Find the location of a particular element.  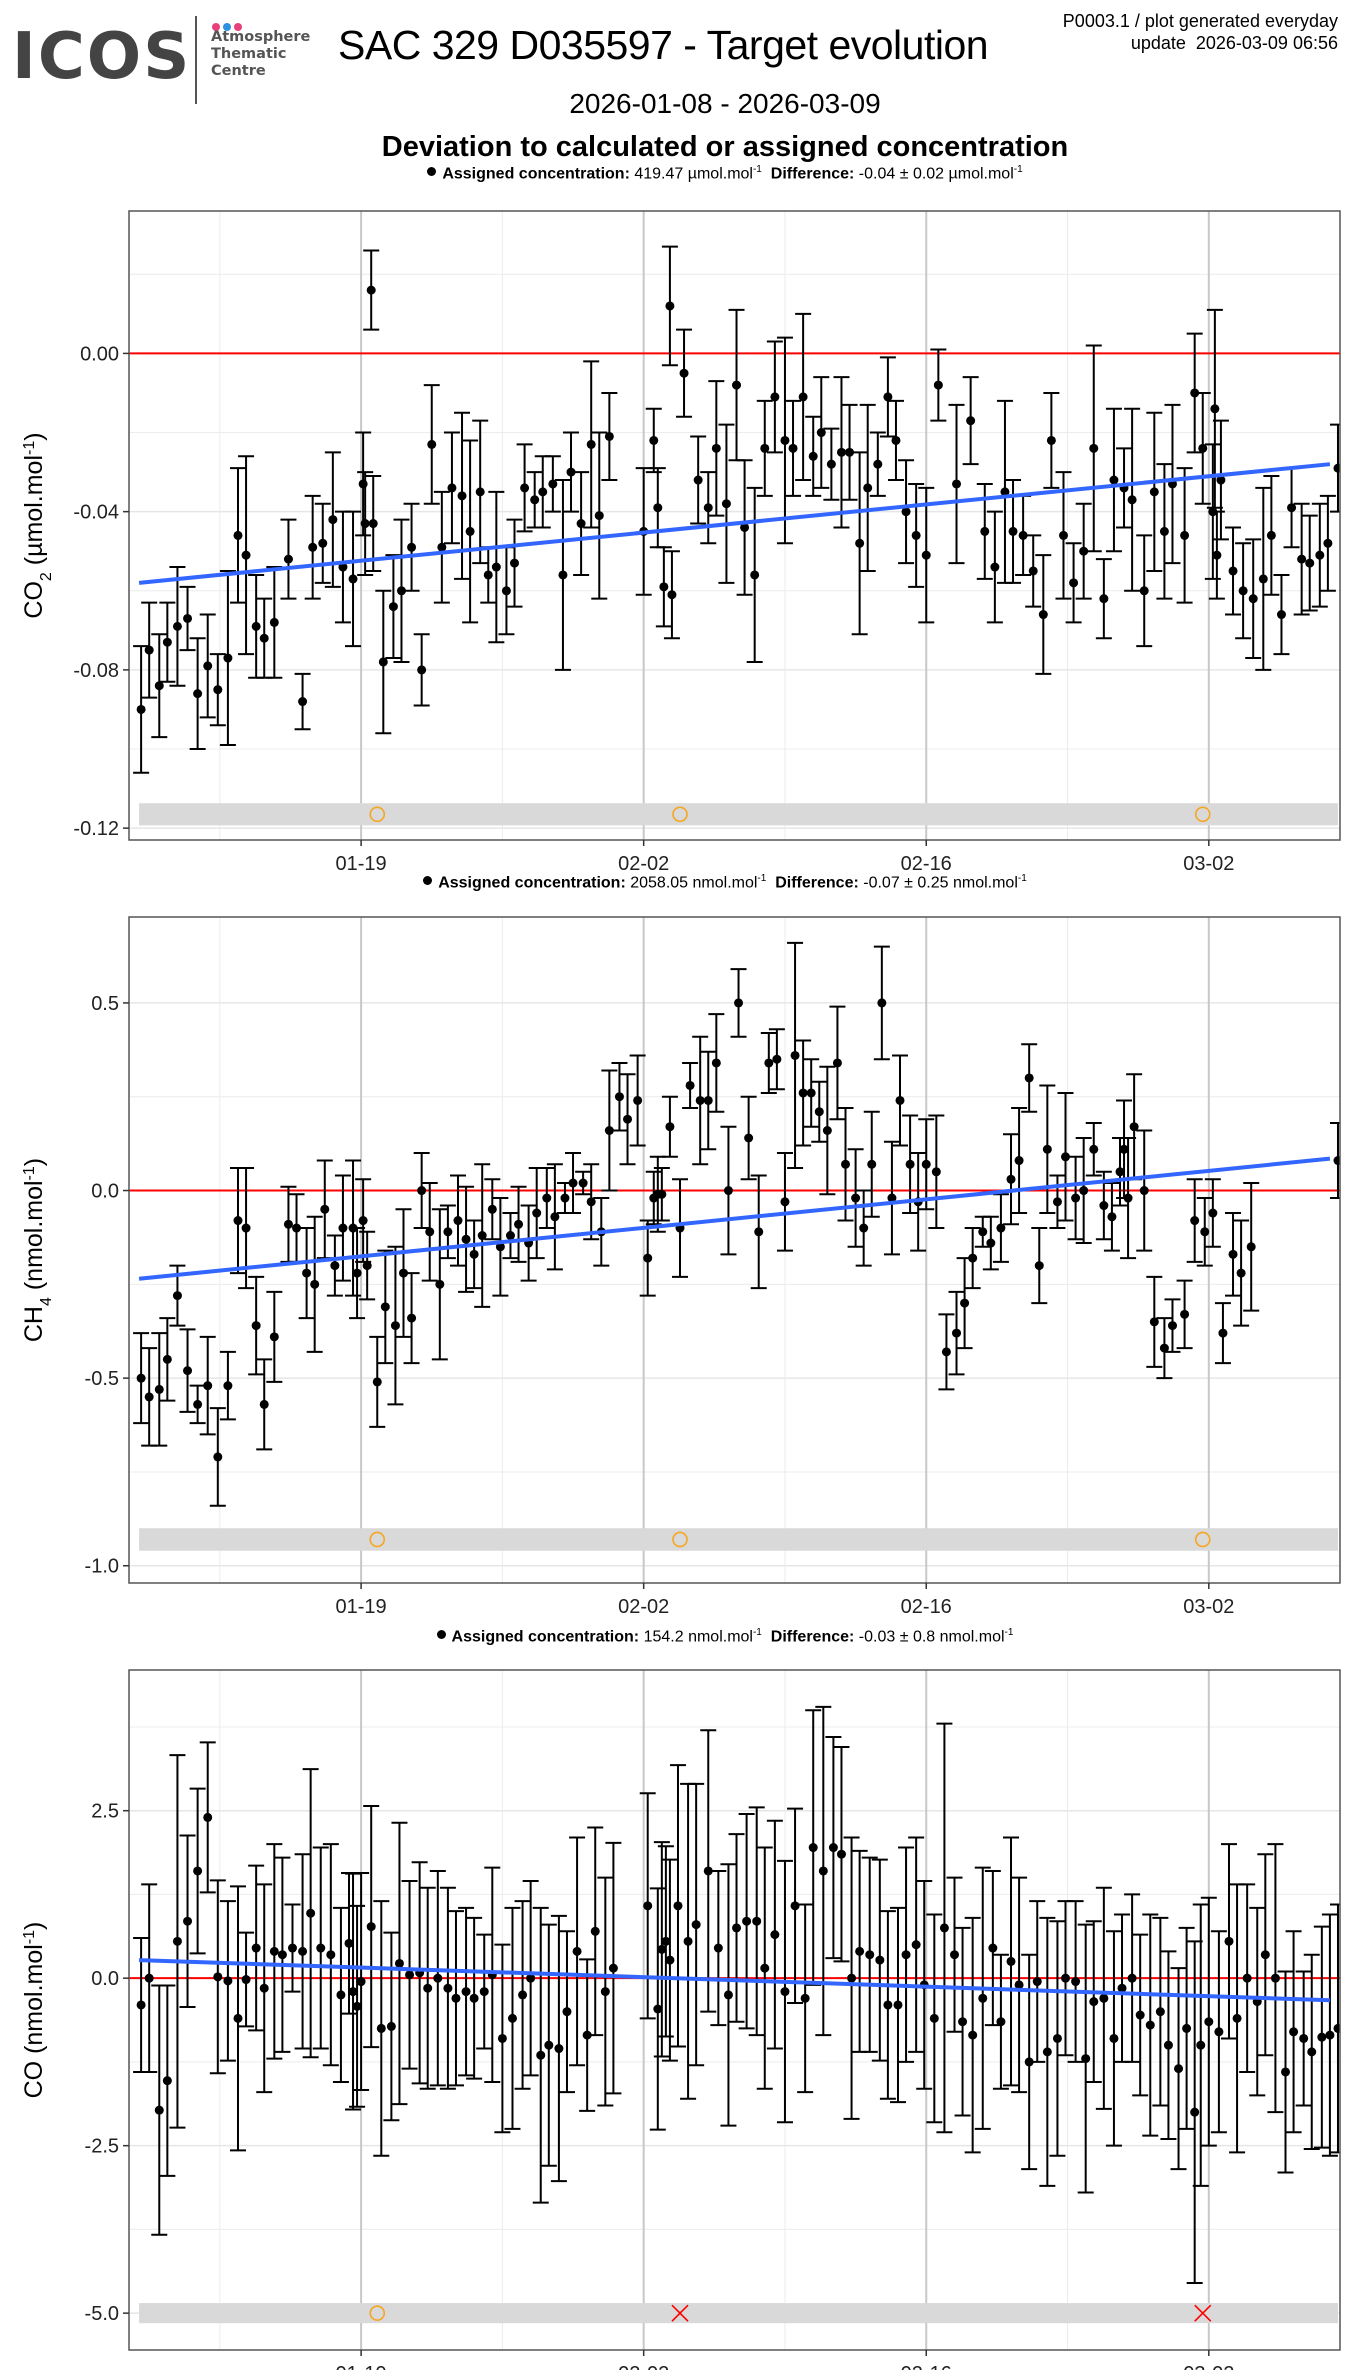

difference-value: -0.03 ± 0.8 nmol.mol is located at coordinates (931, 1637).